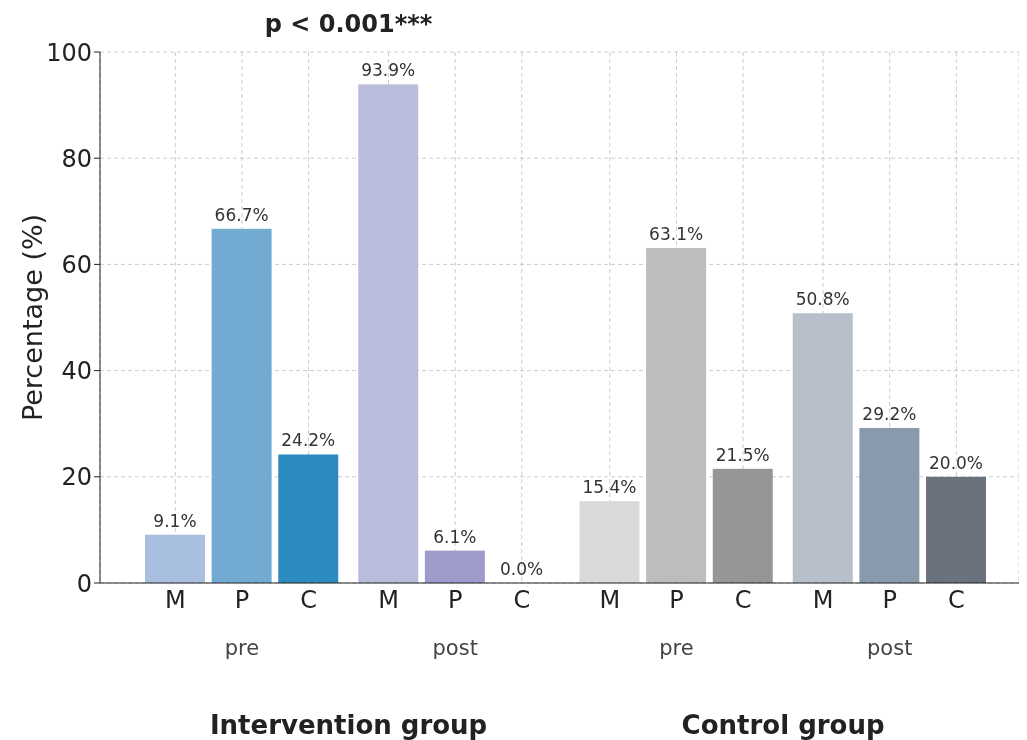  I want to click on data-label: 24.2%, so click(308, 440).